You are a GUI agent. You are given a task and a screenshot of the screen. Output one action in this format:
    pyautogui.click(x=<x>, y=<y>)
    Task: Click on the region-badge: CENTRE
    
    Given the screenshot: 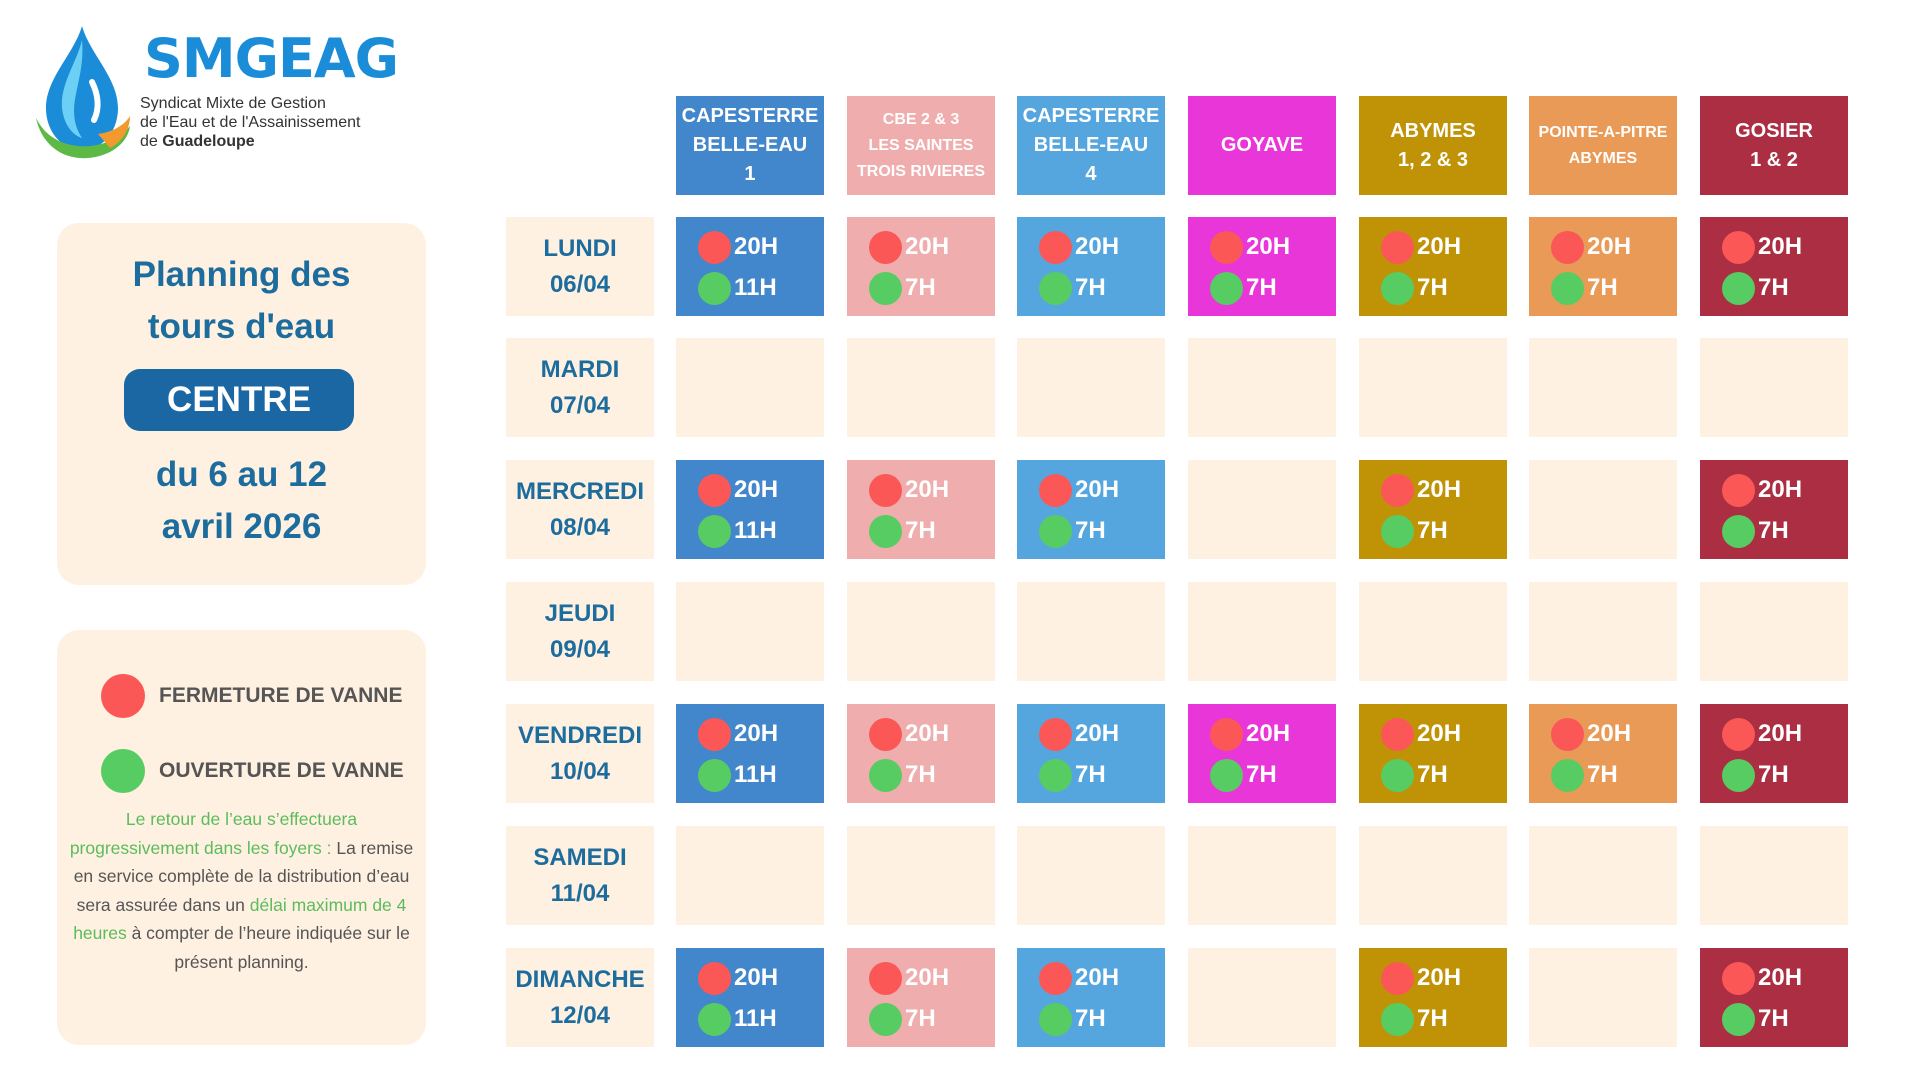 What is the action you would take?
    pyautogui.click(x=239, y=400)
    